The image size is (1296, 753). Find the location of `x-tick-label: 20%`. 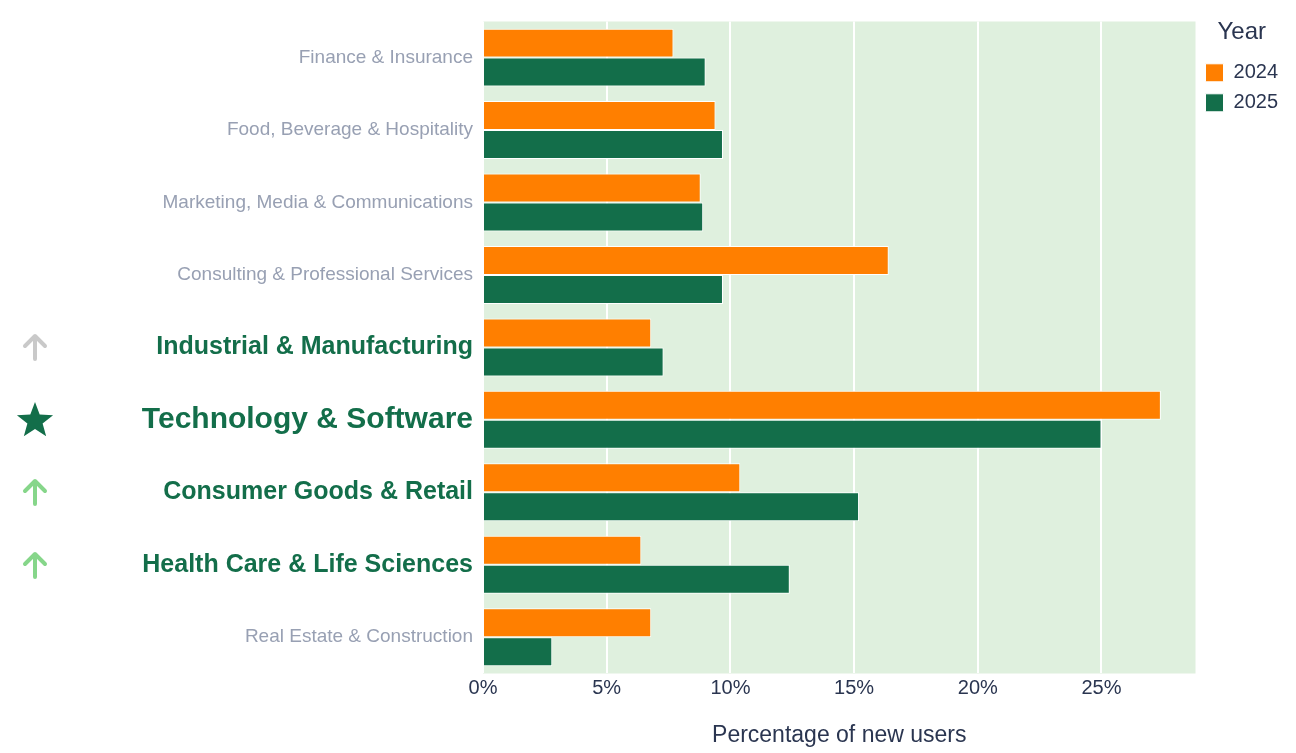

x-tick-label: 20% is located at coordinates (978, 686).